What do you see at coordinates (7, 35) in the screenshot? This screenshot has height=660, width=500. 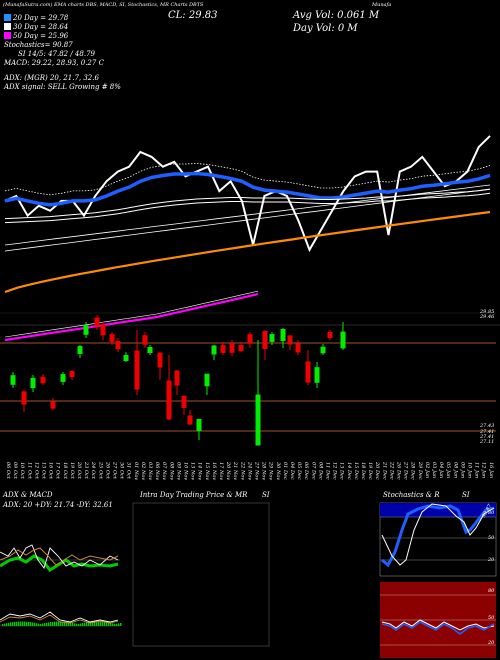 I see `ema50-swatch` at bounding box center [7, 35].